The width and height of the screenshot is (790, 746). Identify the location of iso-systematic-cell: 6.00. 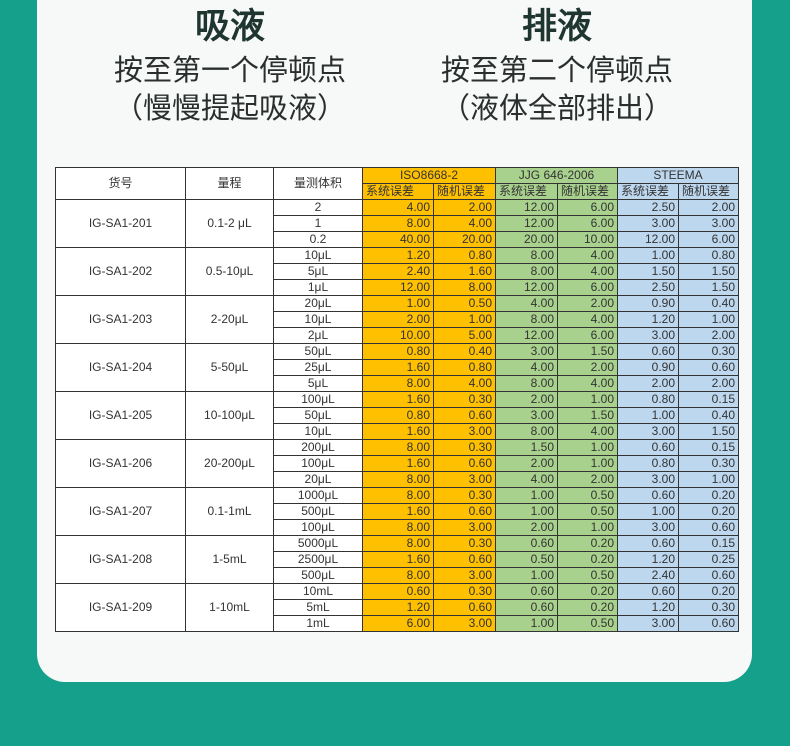
(398, 623).